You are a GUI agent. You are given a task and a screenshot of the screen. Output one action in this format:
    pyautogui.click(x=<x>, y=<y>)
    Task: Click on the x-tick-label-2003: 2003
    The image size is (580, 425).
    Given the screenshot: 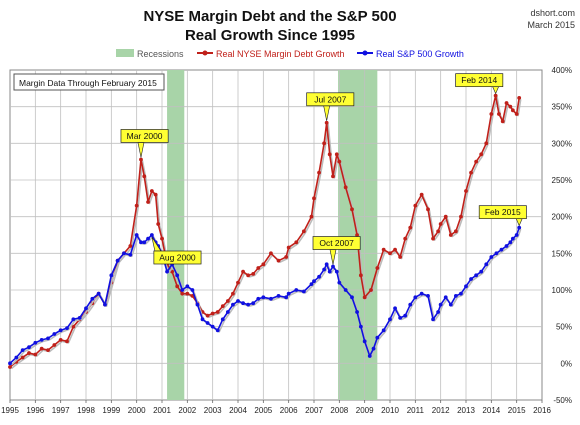 What is the action you would take?
    pyautogui.click(x=213, y=410)
    